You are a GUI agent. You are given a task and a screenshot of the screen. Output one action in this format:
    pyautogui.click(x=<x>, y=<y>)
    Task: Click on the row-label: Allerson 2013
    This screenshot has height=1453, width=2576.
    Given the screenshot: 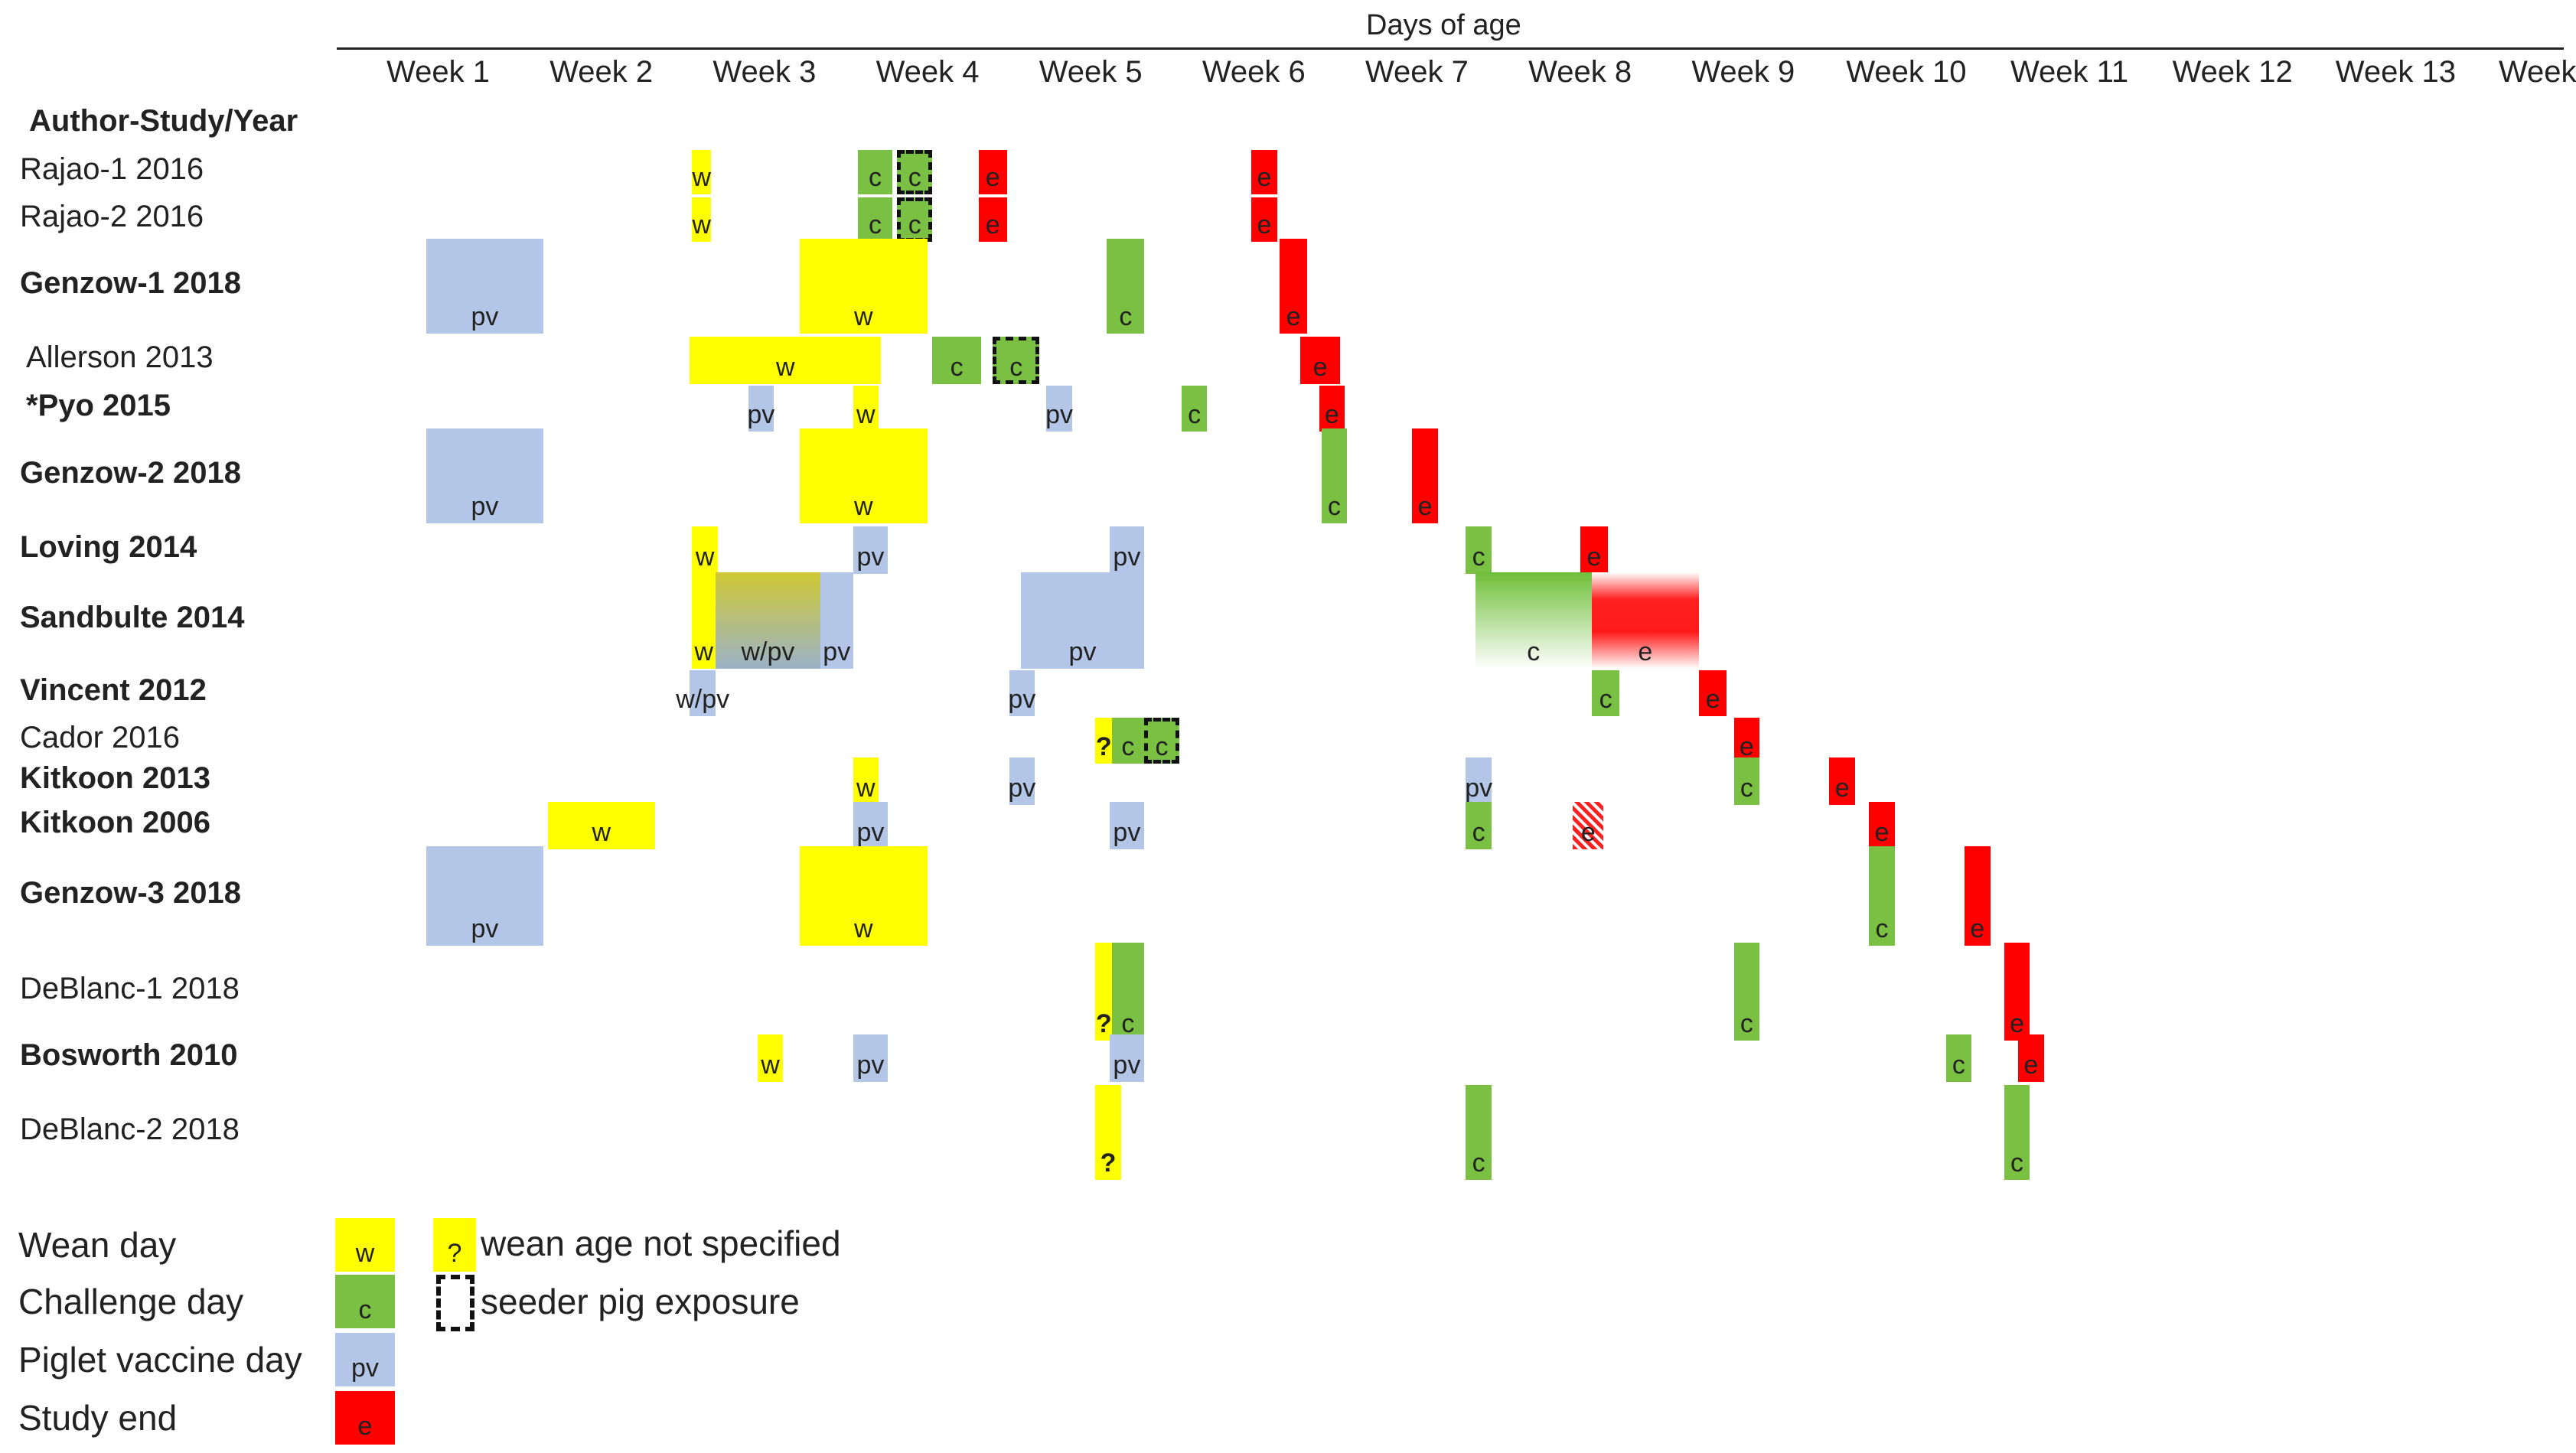 What is the action you would take?
    pyautogui.click(x=120, y=357)
    